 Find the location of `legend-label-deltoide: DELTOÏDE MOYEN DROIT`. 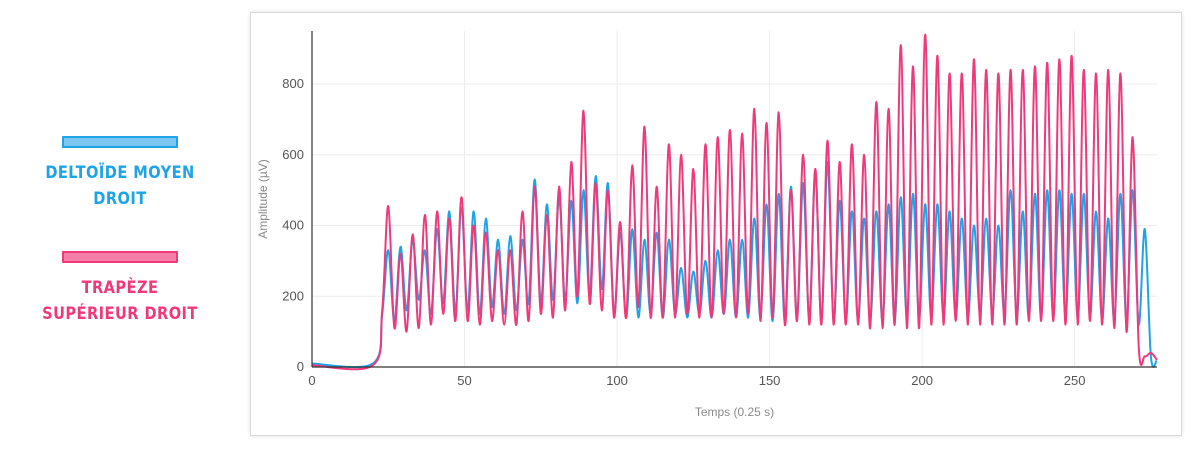

legend-label-deltoide: DELTOÏDE MOYEN DROIT is located at coordinates (120, 186).